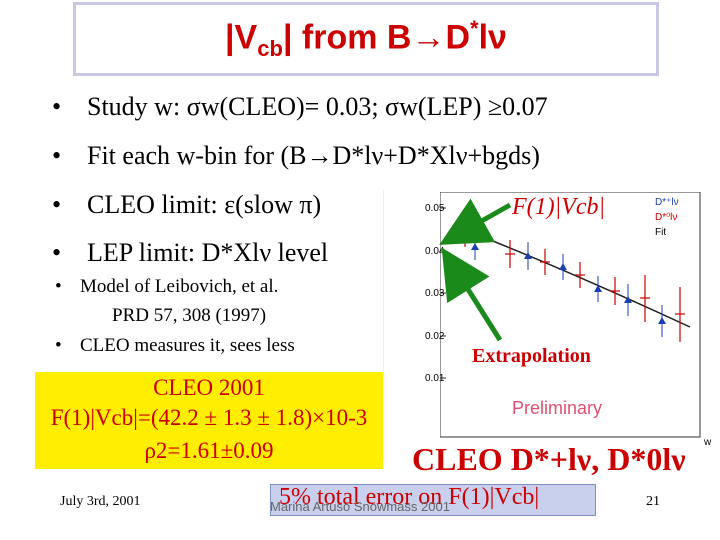  What do you see at coordinates (409, 497) in the screenshot?
I see `error-note: 5% total error on F(1)|Vcb|` at bounding box center [409, 497].